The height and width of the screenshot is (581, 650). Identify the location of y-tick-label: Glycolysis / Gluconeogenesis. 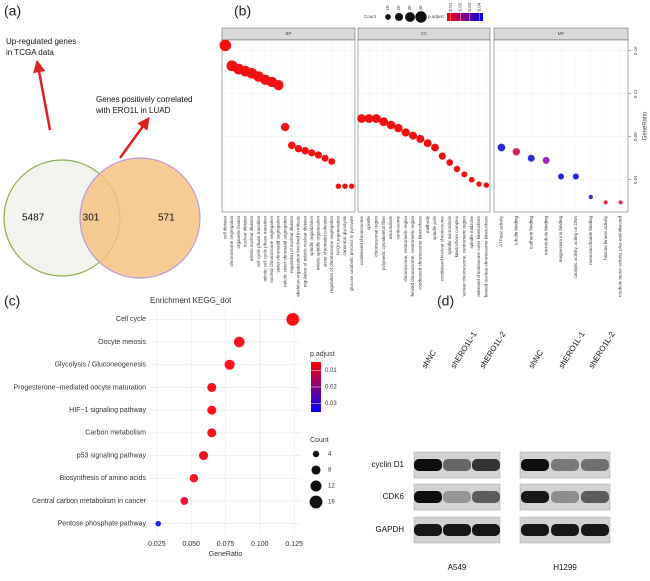
(101, 365).